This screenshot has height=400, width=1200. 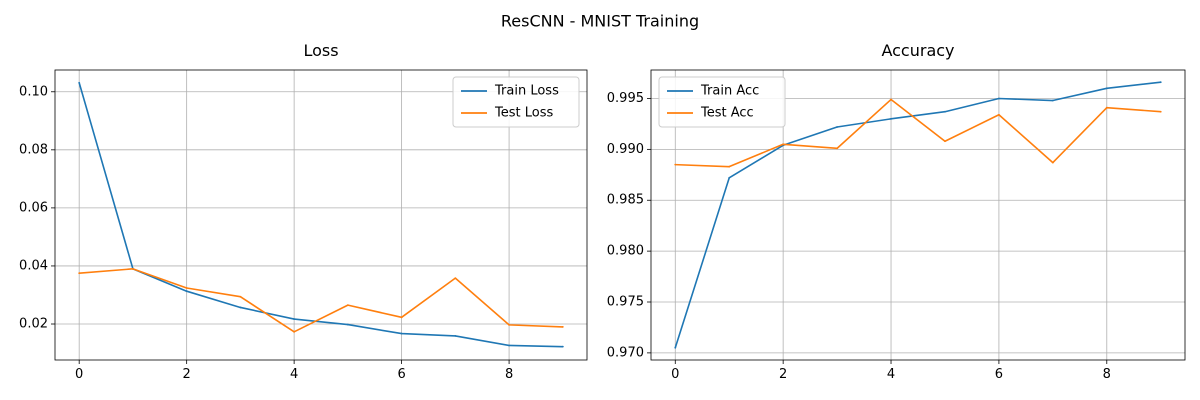 What do you see at coordinates (33, 324) in the screenshot?
I see `loss-y-tick-label: 0.02` at bounding box center [33, 324].